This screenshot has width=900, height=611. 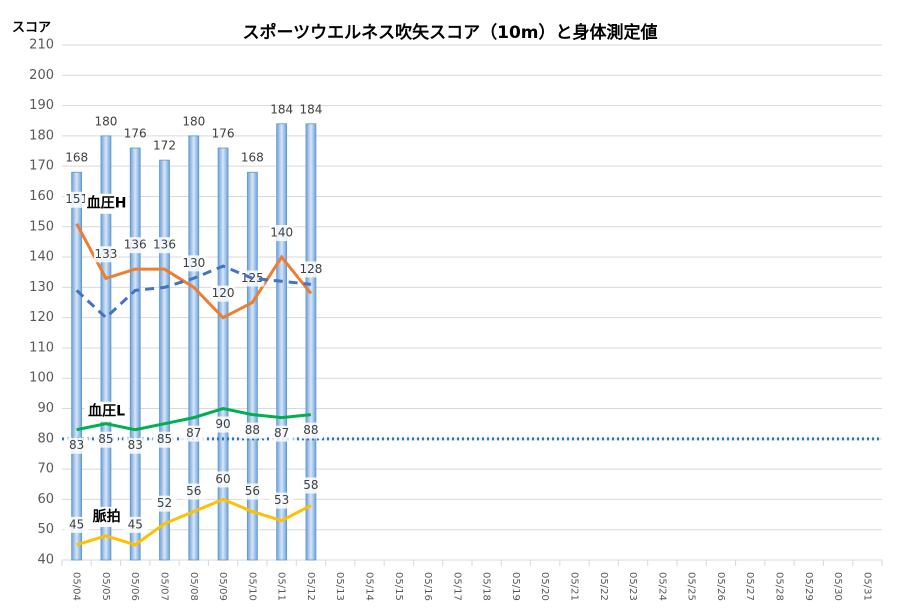 I want to click on x-tick-label: 05/28, so click(x=779, y=586).